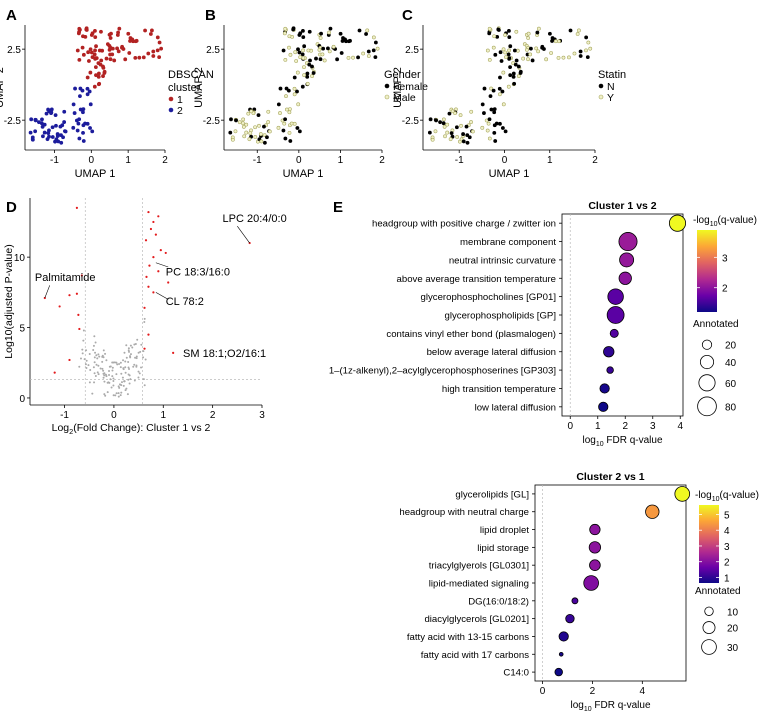 This screenshot has width=765, height=713. I want to click on y-tick-label: 0, so click(22, 399).